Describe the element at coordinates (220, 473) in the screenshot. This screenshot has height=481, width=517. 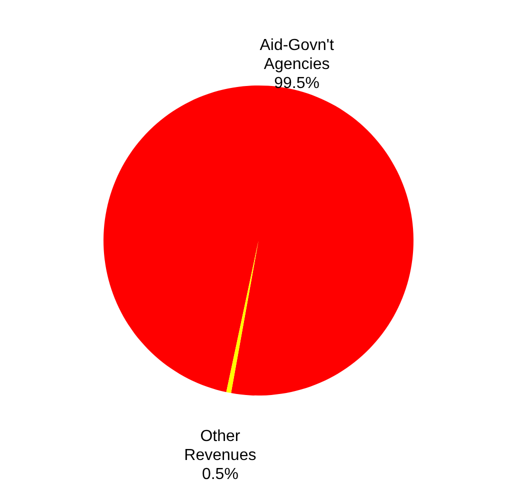
I see `data-label: 0.5%` at that location.